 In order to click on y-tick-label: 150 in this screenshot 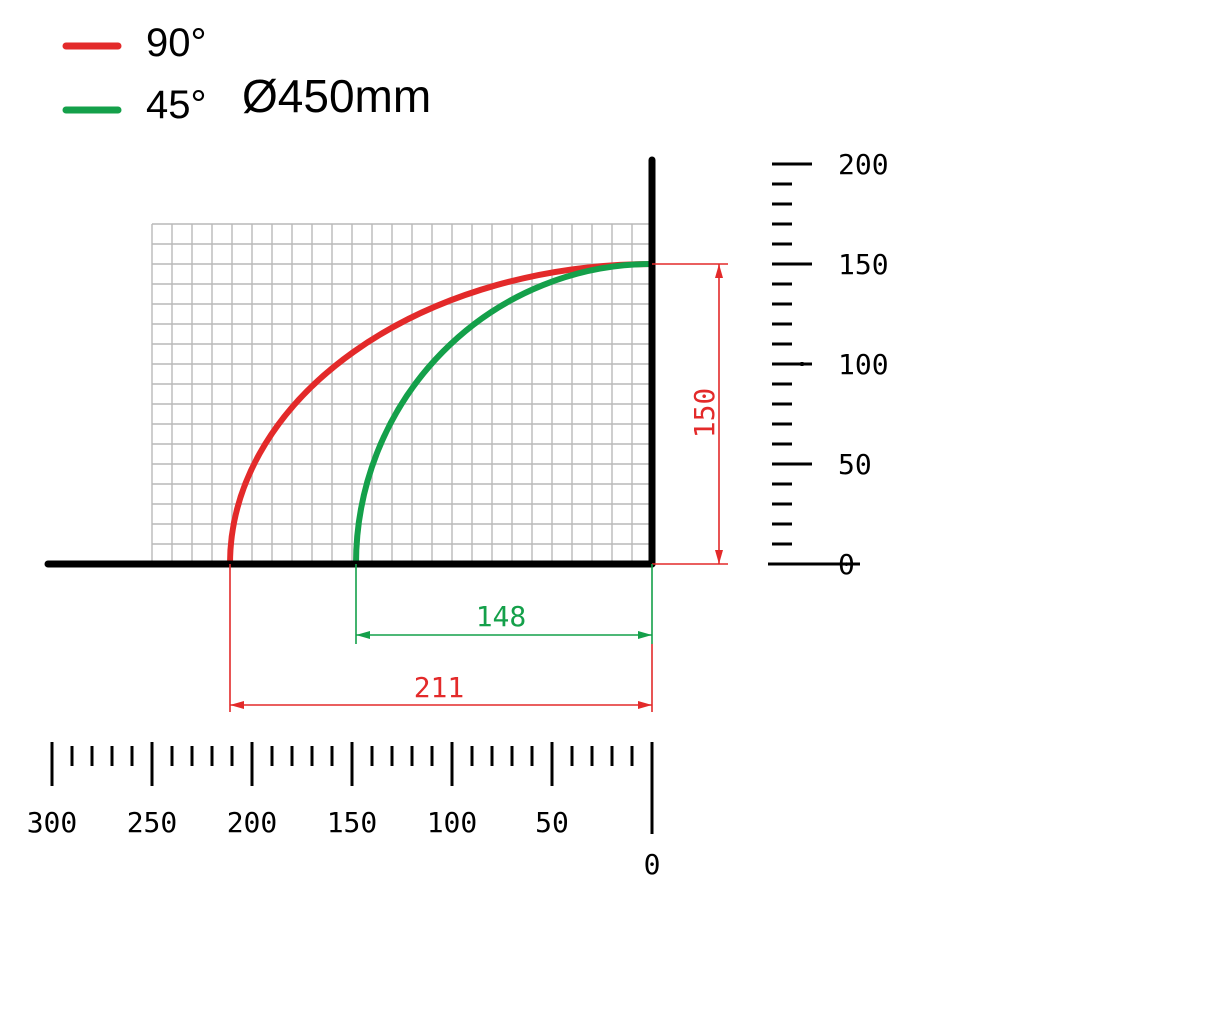, I will do `click(863, 264)`.